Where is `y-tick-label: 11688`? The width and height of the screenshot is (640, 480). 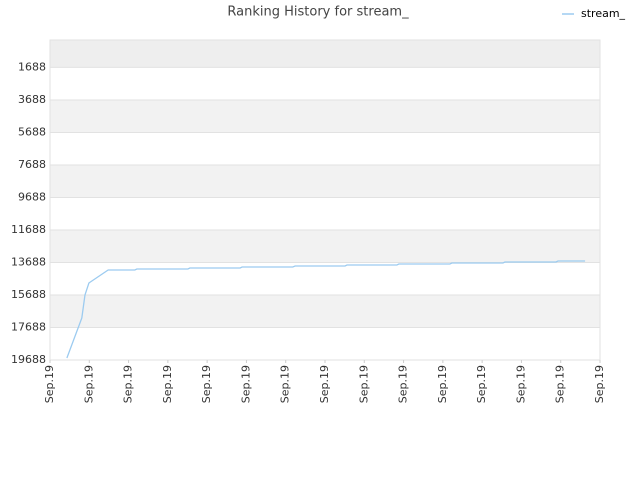
y-tick-label: 11688 is located at coordinates (28, 229).